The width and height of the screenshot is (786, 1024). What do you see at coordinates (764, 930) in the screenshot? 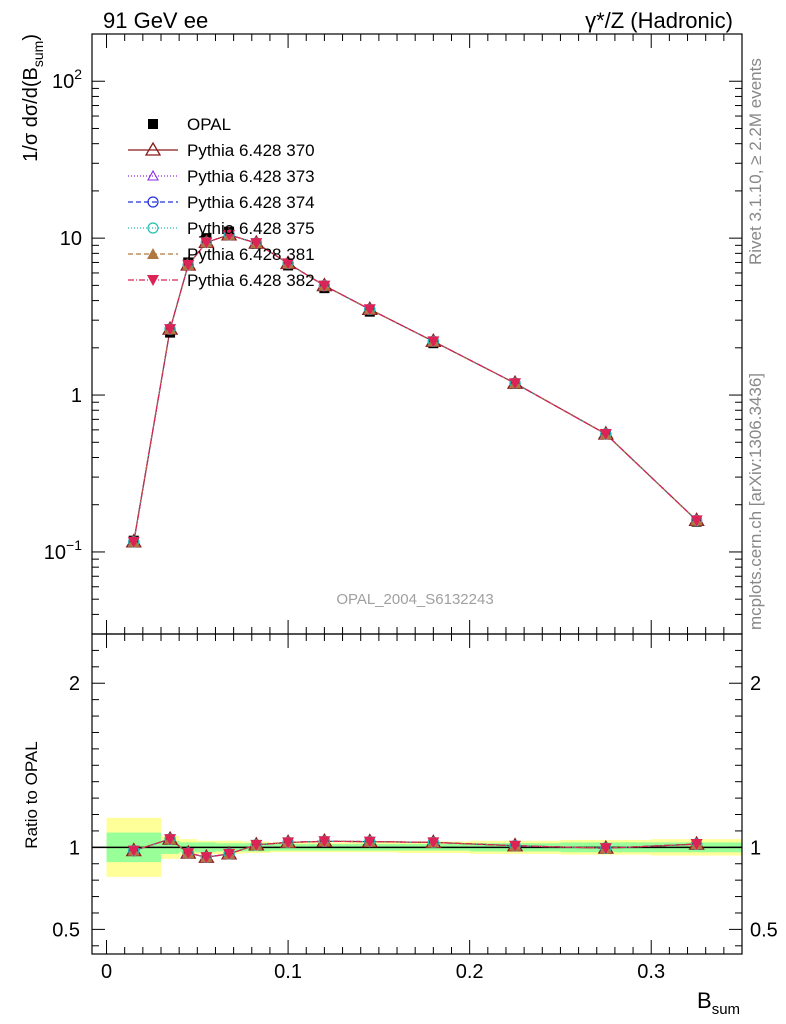
I see `y-tick-label-ratio-right: 0.5` at bounding box center [764, 930].